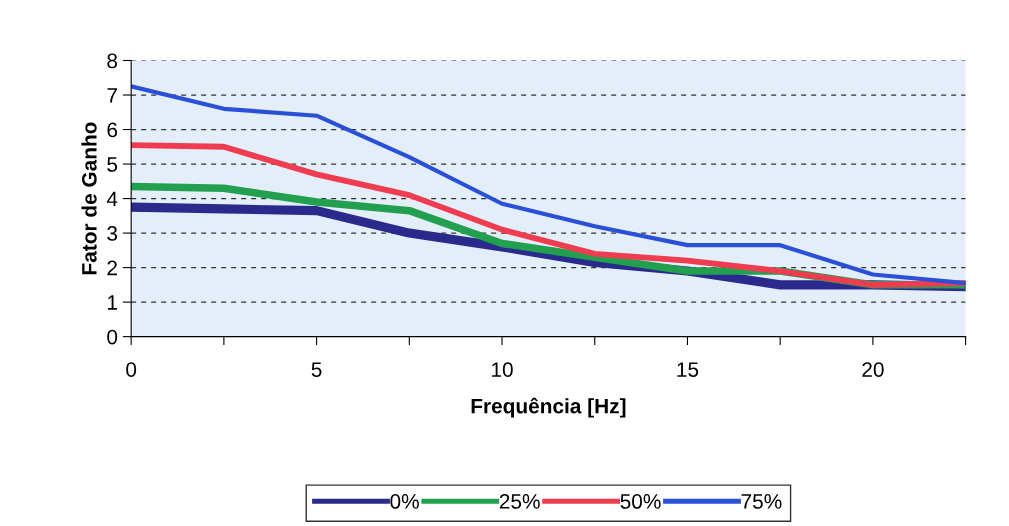  What do you see at coordinates (873, 369) in the screenshot?
I see `x-tick-label: 20` at bounding box center [873, 369].